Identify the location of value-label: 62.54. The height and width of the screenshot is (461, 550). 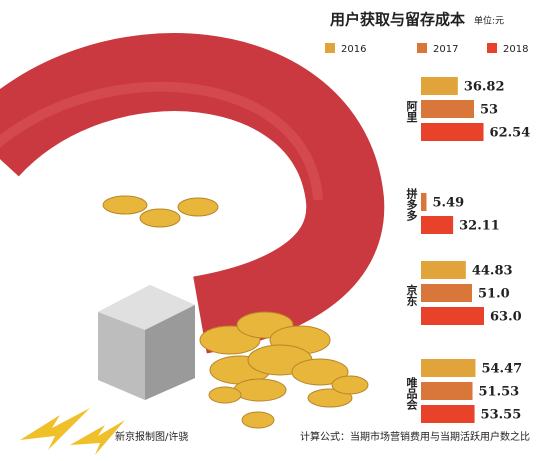
(510, 133).